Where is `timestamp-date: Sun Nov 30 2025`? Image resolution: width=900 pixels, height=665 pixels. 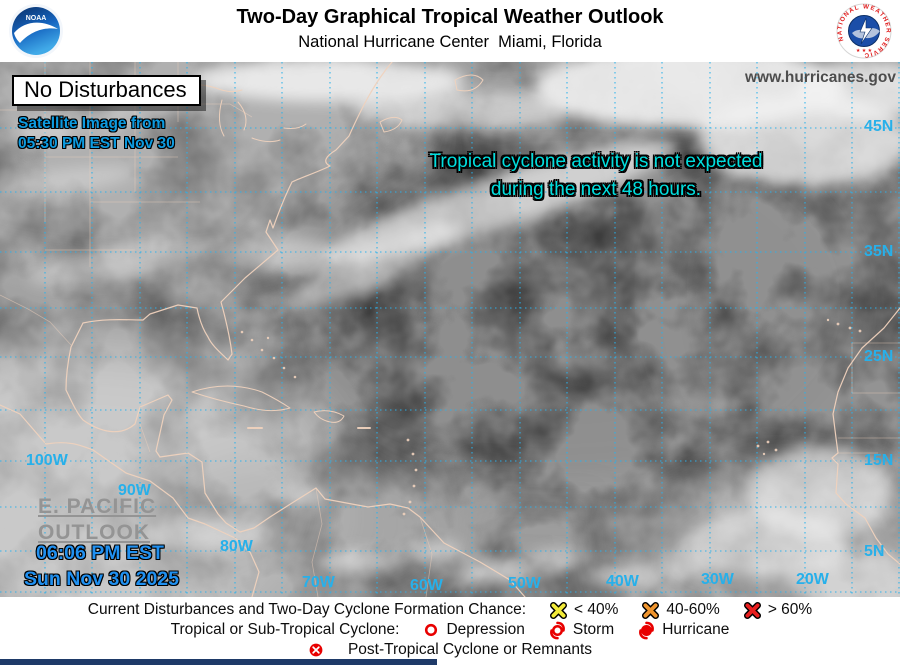 timestamp-date: Sun Nov 30 2025 is located at coordinates (101, 579).